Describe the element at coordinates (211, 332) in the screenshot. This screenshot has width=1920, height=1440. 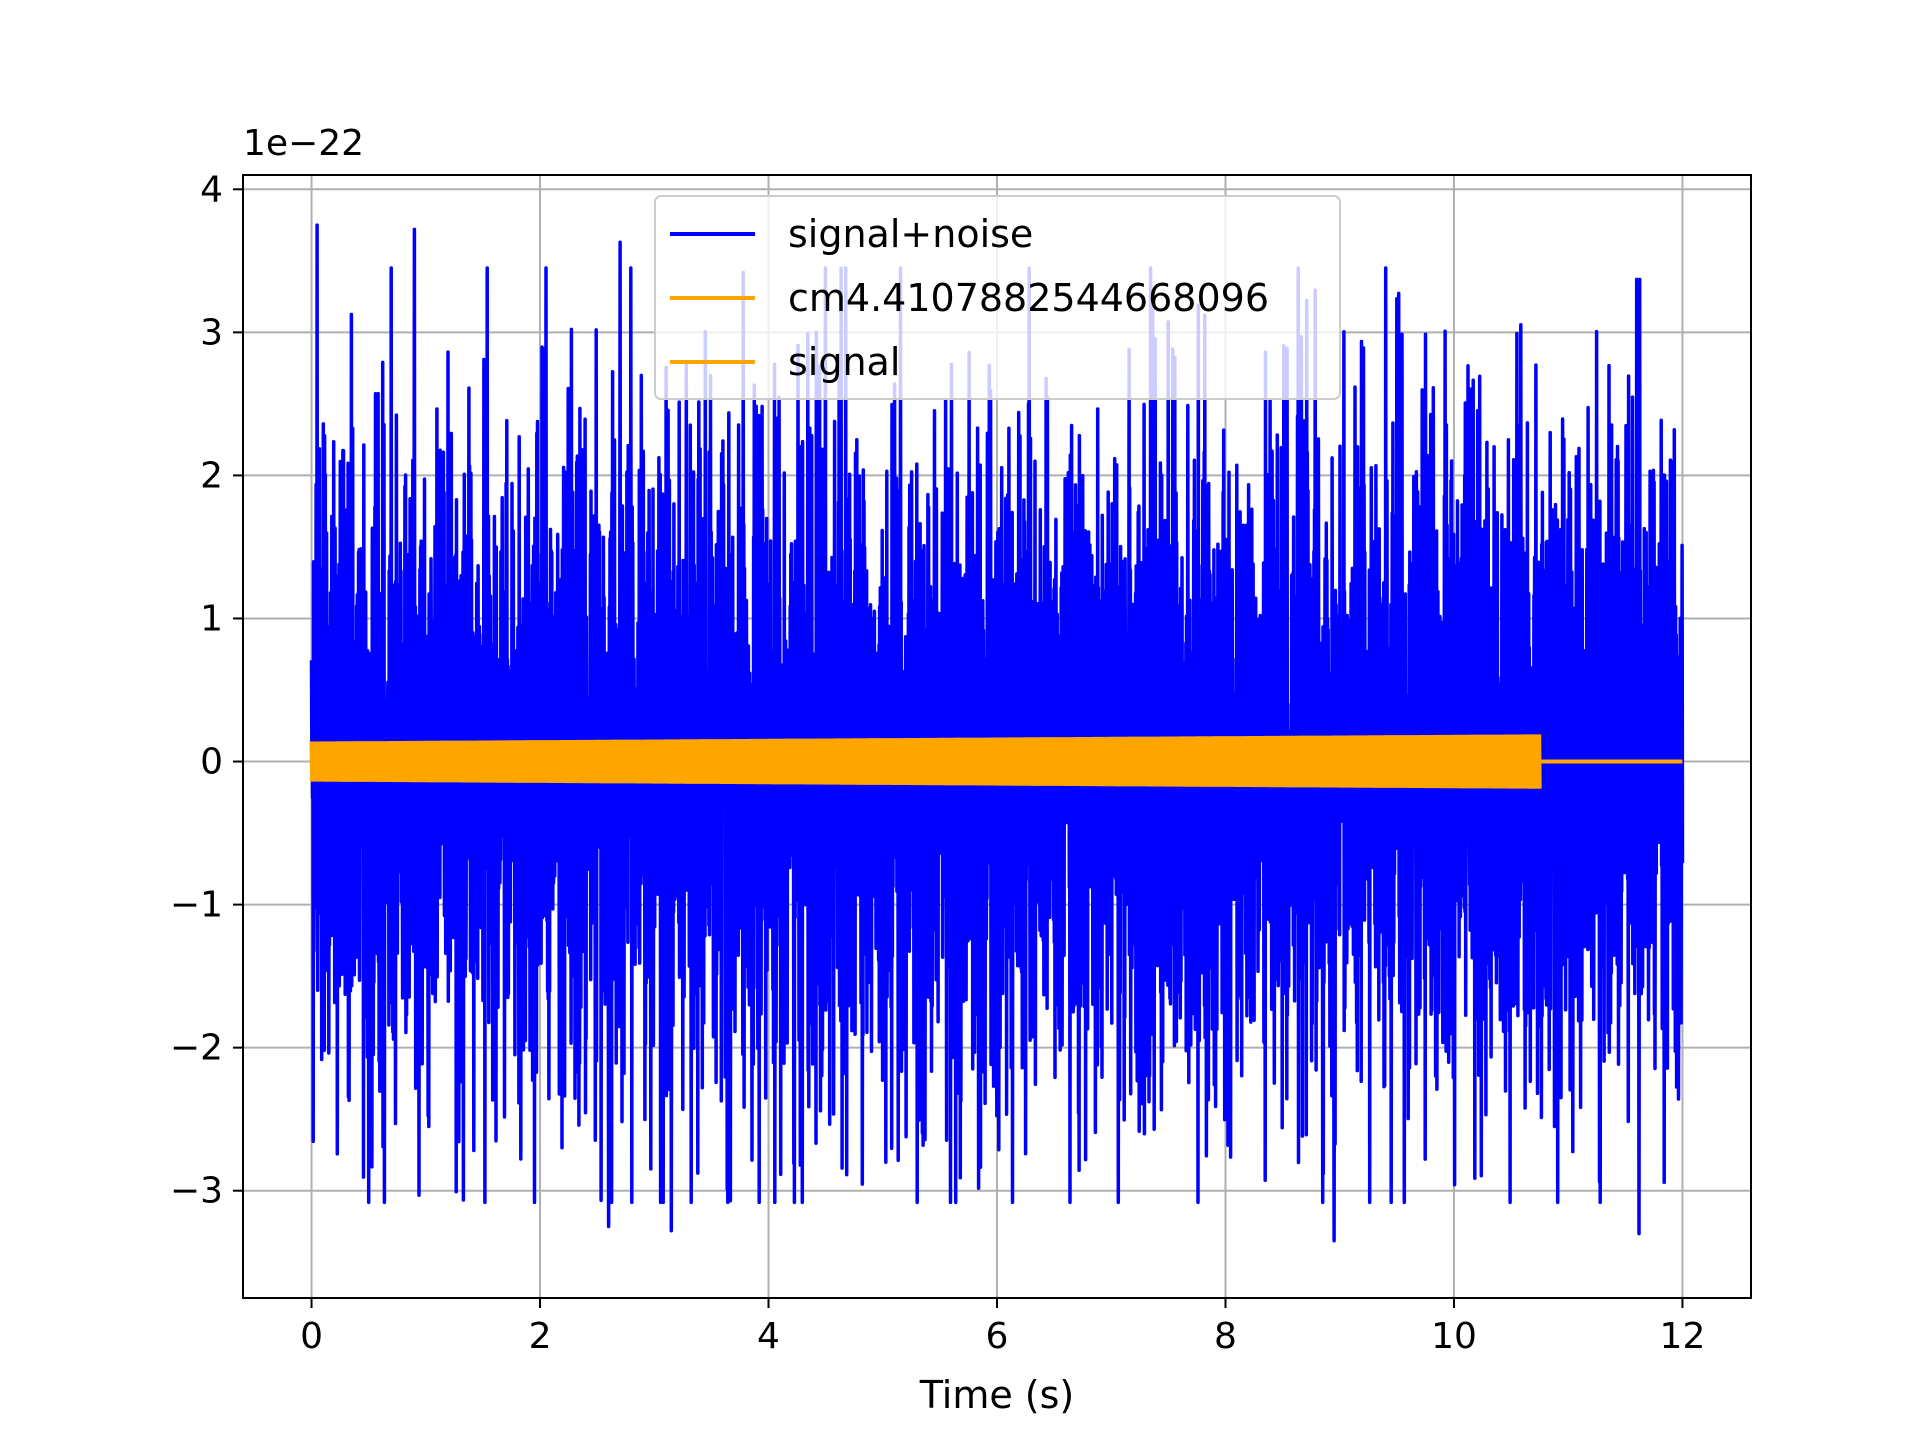
I see `y-tick-label: 3` at that location.